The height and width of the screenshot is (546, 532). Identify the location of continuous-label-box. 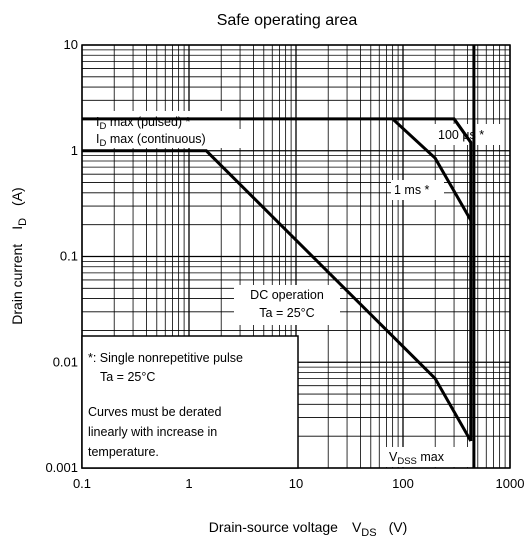
(165, 138).